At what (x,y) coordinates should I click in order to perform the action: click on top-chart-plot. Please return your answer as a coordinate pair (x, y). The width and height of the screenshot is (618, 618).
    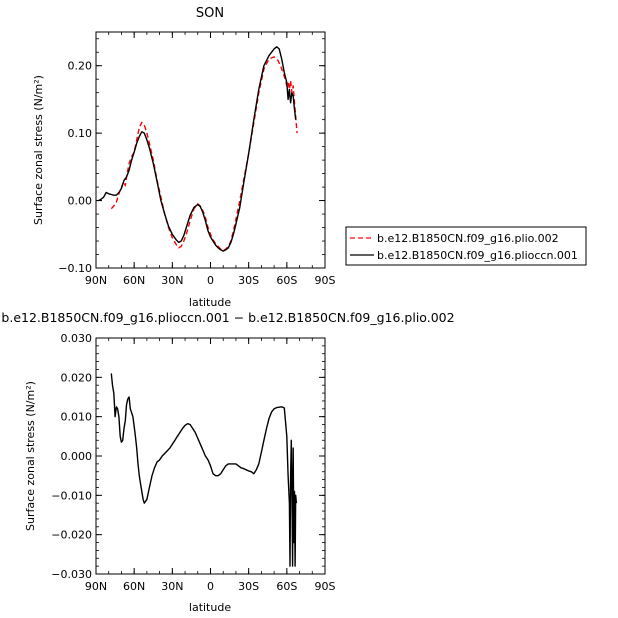
    Looking at the image, I should click on (198, 149).